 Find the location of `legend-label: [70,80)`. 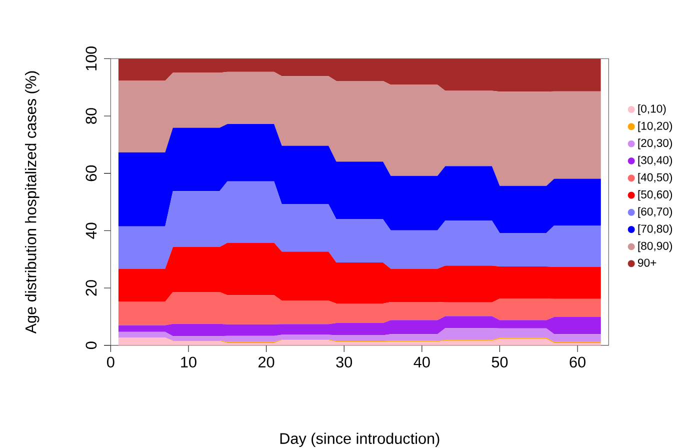

legend-label: [70,80) is located at coordinates (655, 229).